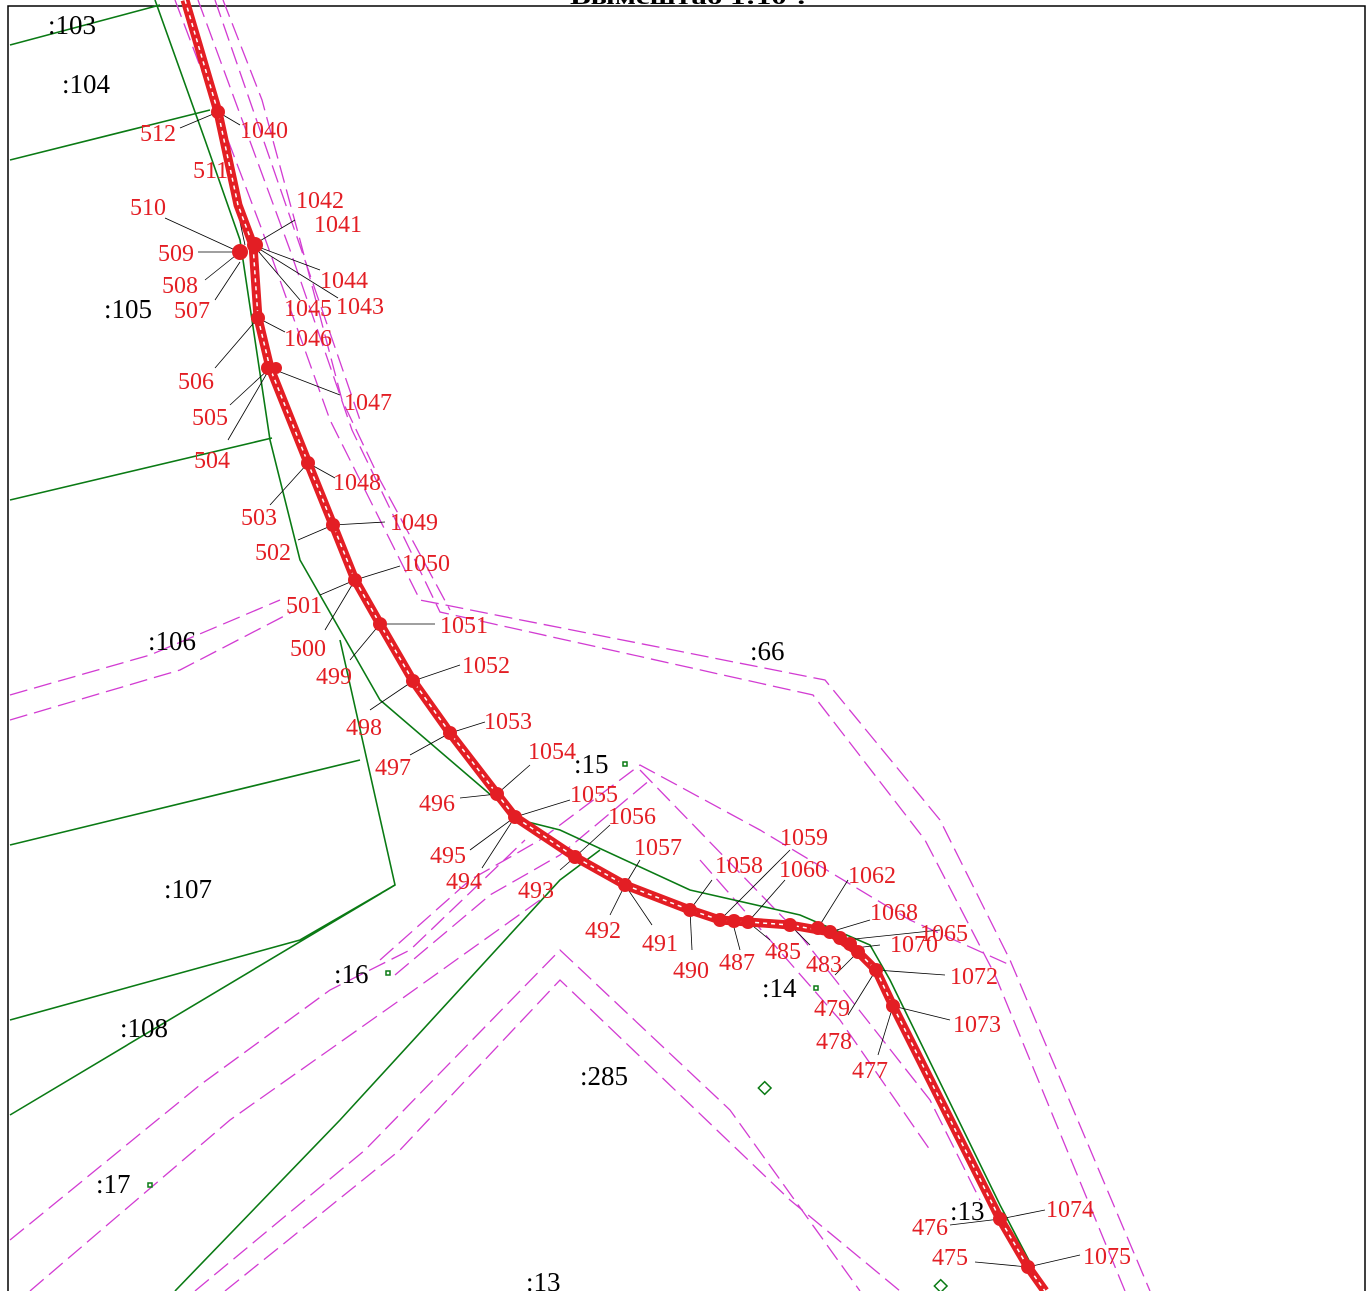  I want to click on zone-106-b, so click(151, 666).